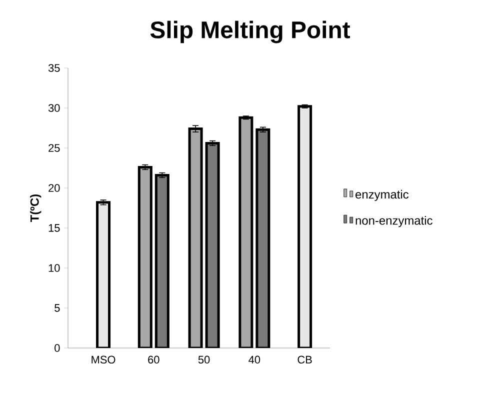  Describe the element at coordinates (382, 195) in the screenshot. I see `legend-label: enzymatic` at that location.